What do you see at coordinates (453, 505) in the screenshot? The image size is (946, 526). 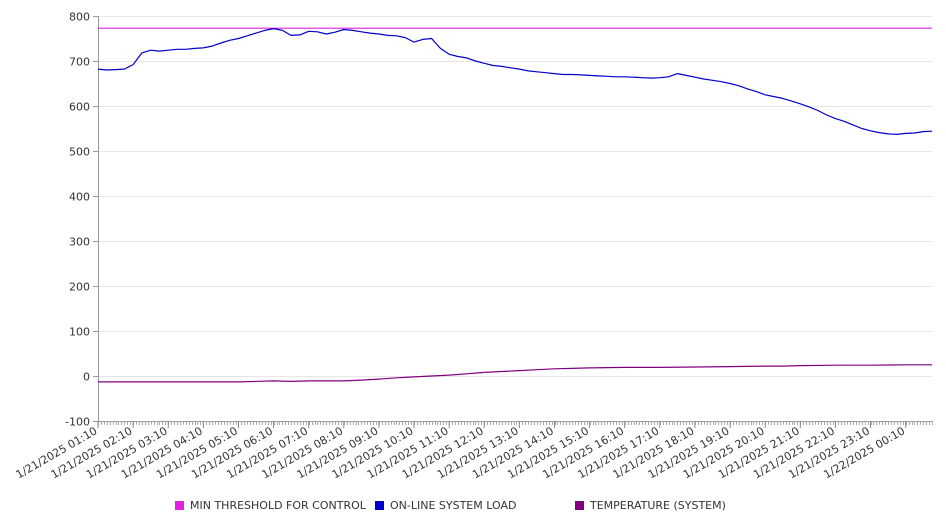 I see `legend-label-system-load: ON-LINE SYSTEM LOAD` at bounding box center [453, 505].